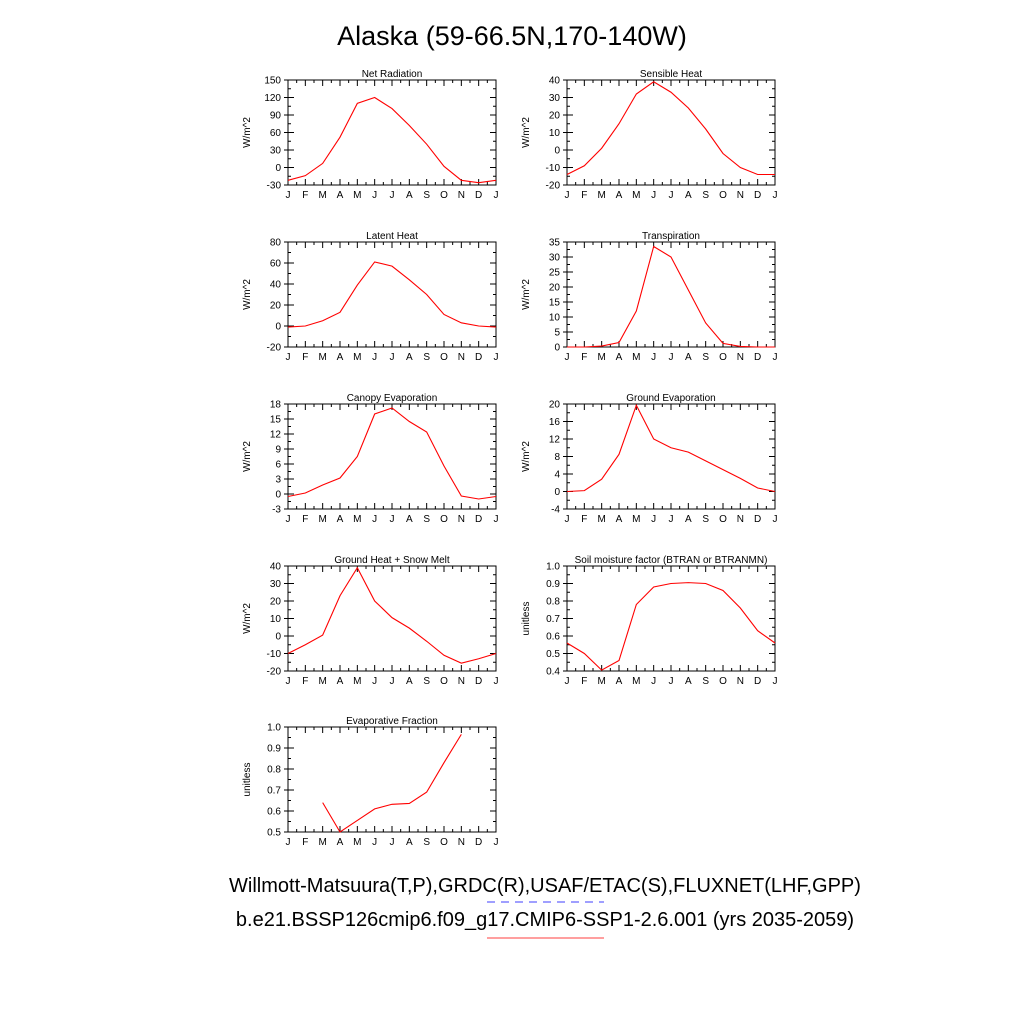 The image size is (1024, 1024). What do you see at coordinates (274, 348) in the screenshot?
I see `y-tick-label: -20` at bounding box center [274, 348].